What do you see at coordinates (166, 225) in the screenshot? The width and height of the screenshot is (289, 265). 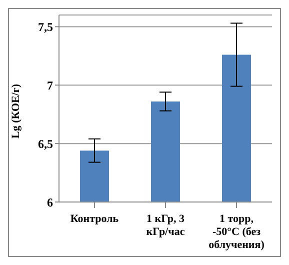 I see `x-tick-label: 1 кГр, 3 кГр/час` at bounding box center [166, 225].